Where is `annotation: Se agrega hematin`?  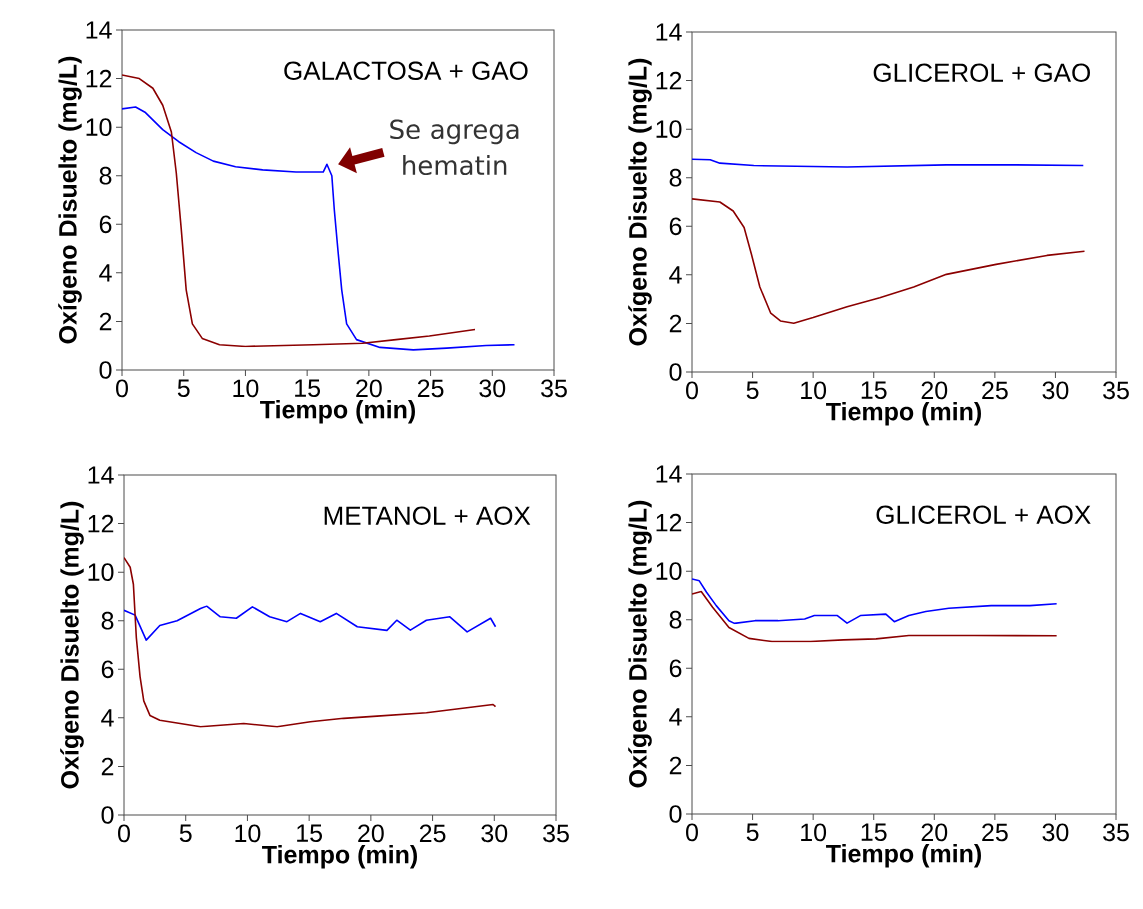 annotation: Se agrega hematin is located at coordinates (454, 147).